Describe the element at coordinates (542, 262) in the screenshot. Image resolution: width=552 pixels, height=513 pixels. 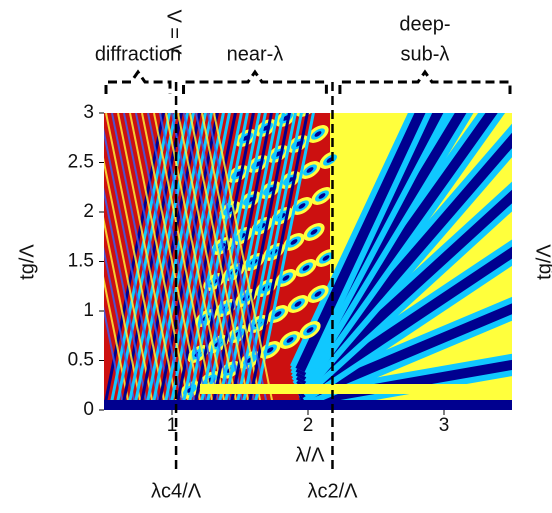
I see `y2-axis-label: tg/Λ` at that location.